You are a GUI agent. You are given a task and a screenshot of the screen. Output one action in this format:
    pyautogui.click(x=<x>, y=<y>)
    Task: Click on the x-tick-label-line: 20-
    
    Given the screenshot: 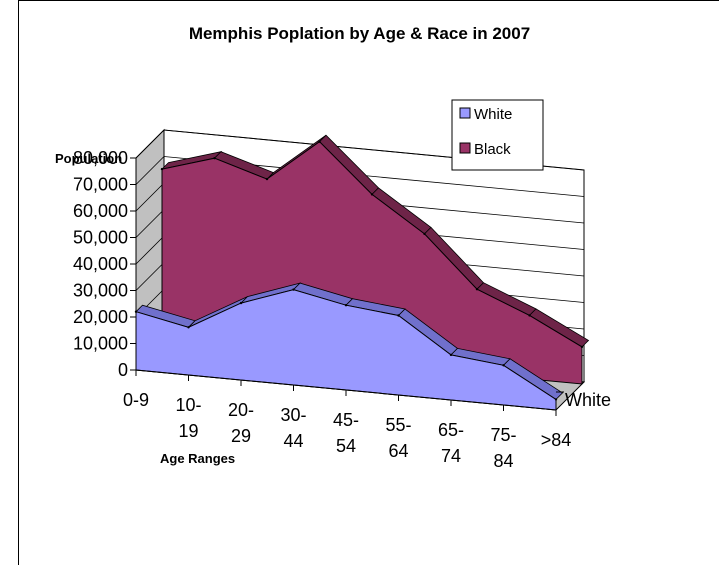 What is the action you would take?
    pyautogui.click(x=241, y=410)
    